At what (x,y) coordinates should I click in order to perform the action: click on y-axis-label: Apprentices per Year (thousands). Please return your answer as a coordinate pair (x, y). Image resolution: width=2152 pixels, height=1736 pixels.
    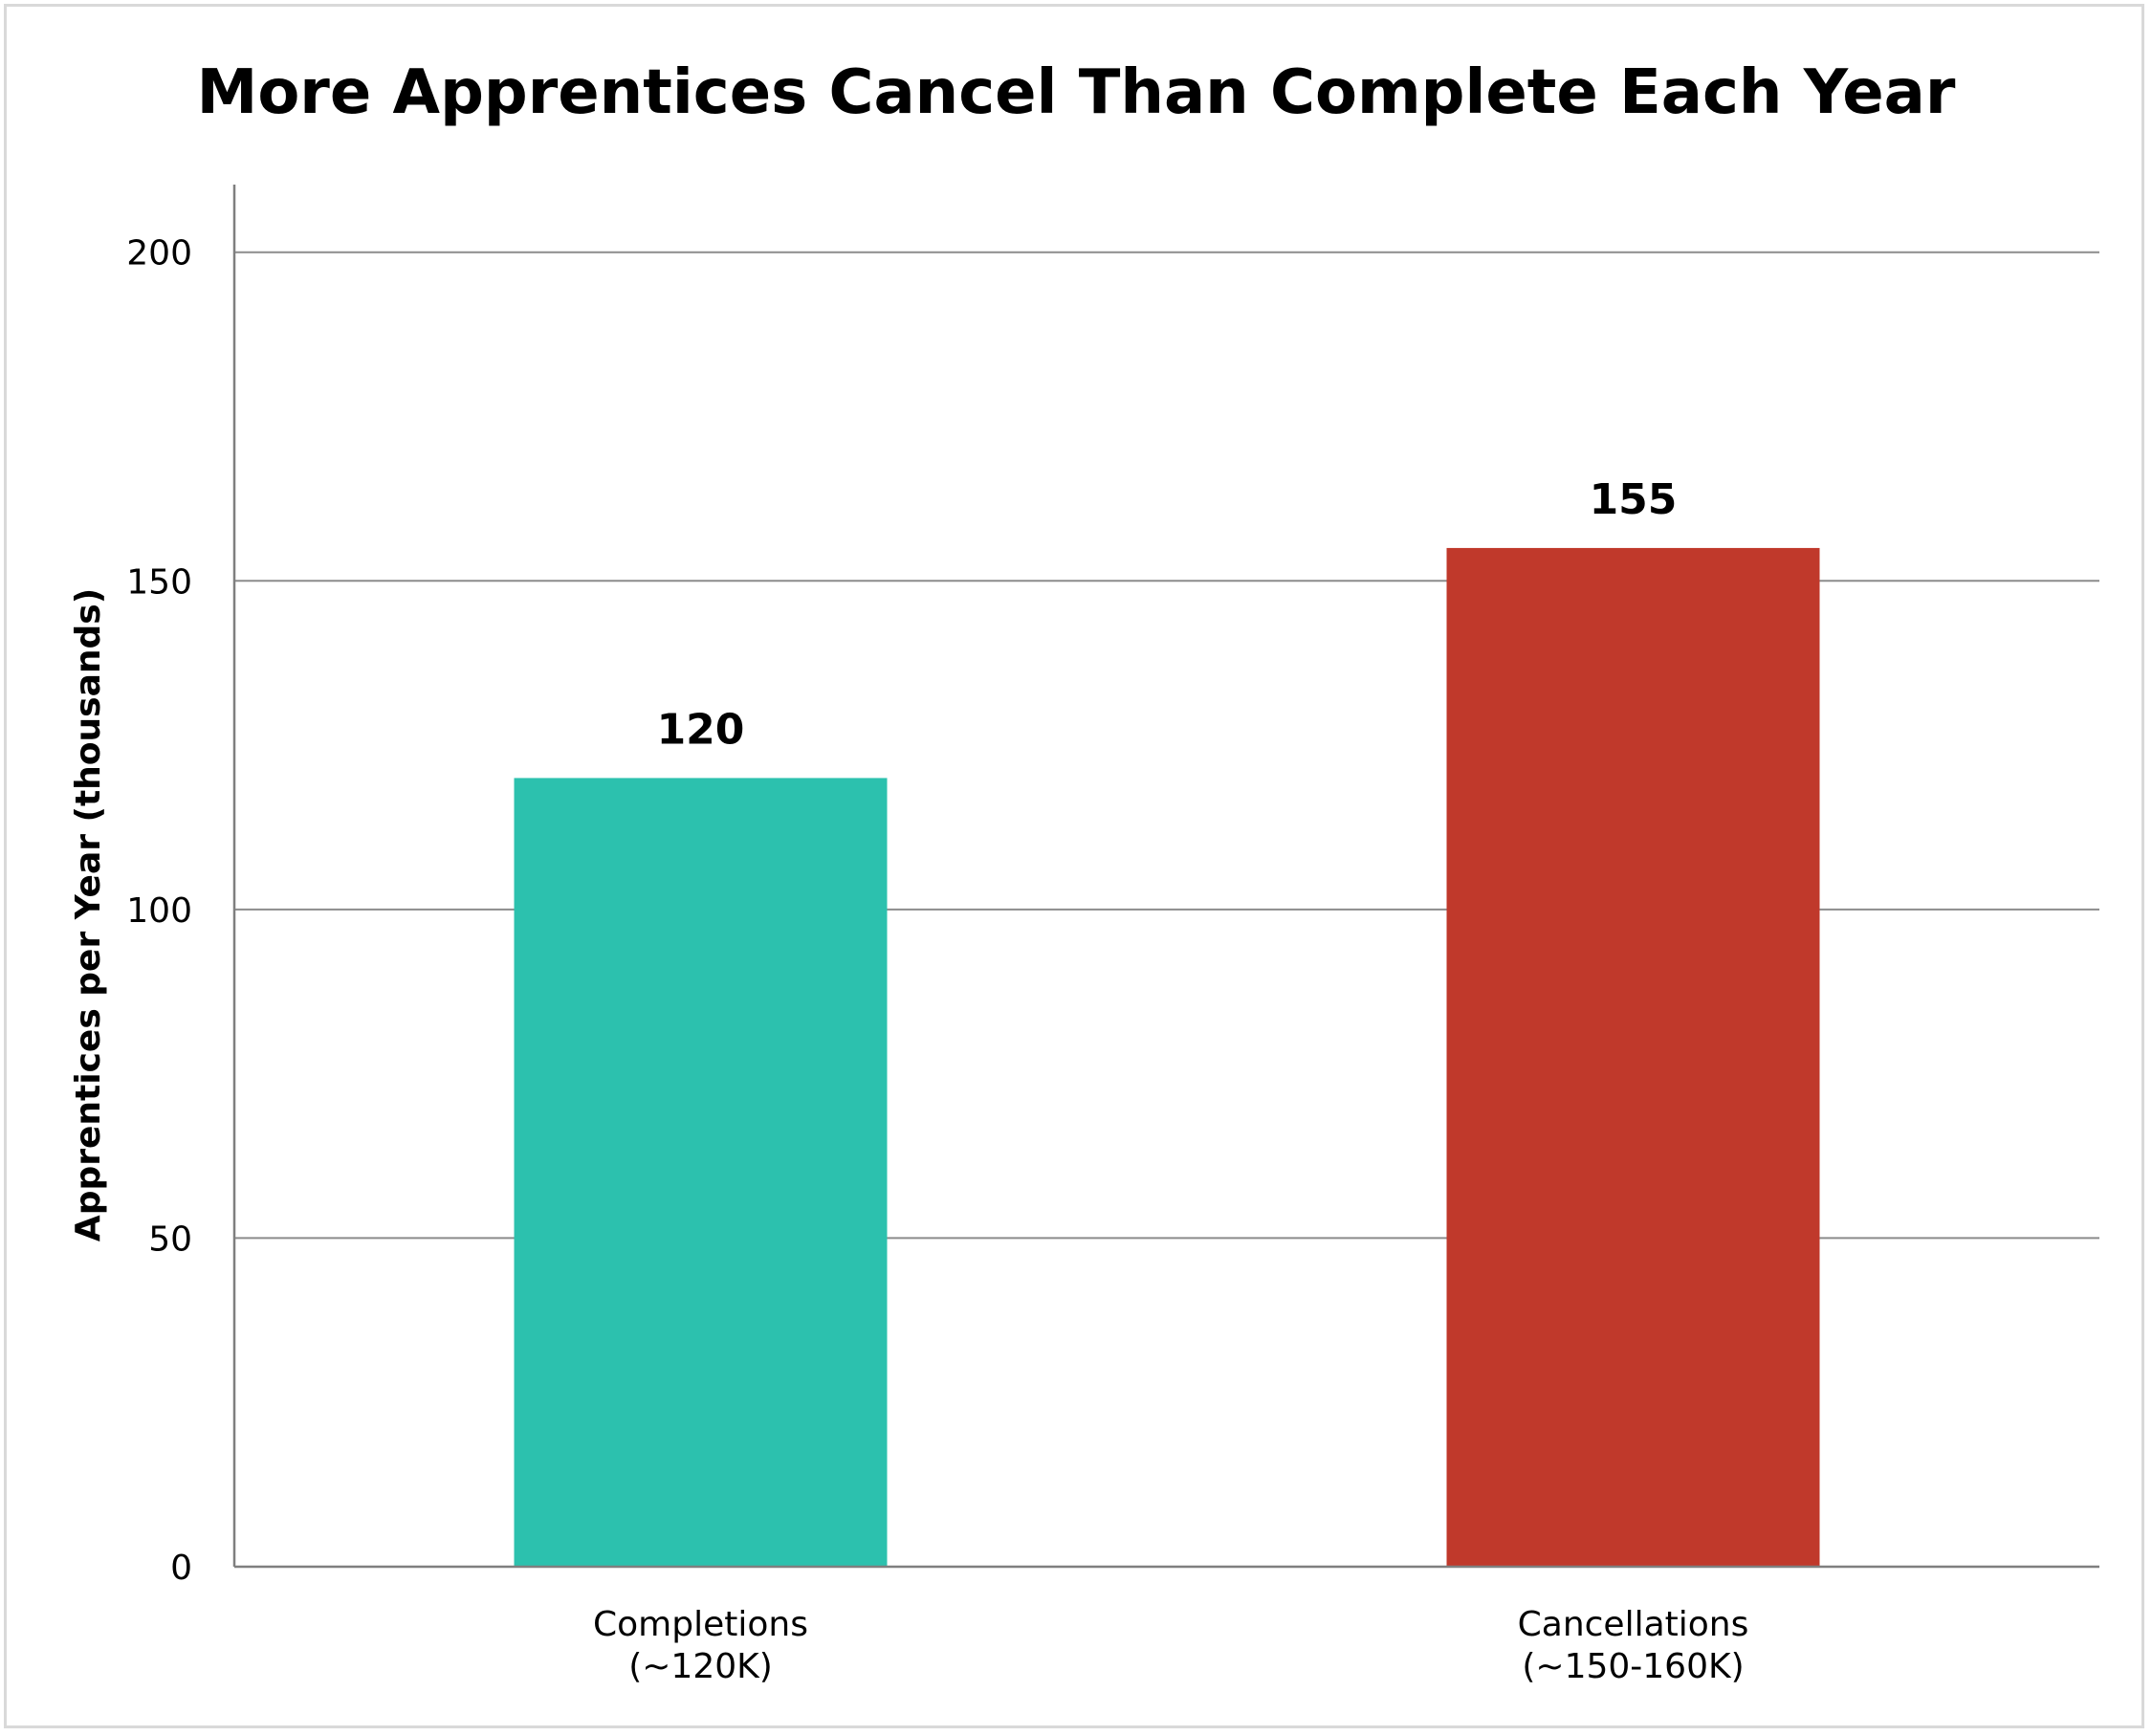
    Looking at the image, I should click on (88, 915).